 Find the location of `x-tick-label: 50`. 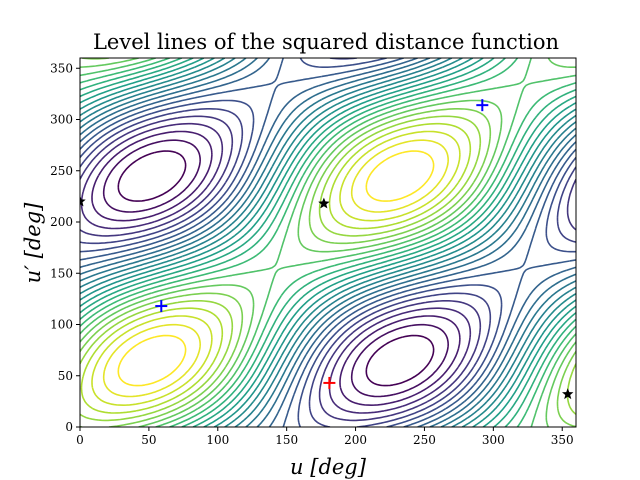

x-tick-label: 50 is located at coordinates (148, 440).